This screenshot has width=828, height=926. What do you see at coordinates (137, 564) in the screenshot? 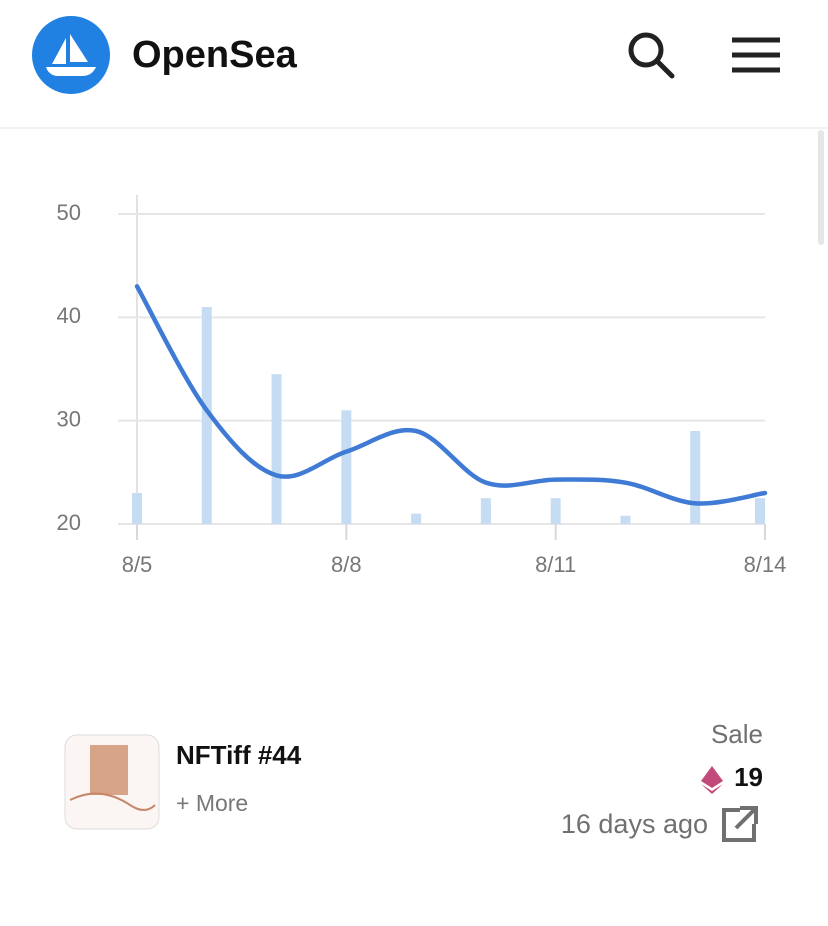
I see `x-tick-label: 8/5` at bounding box center [137, 564].